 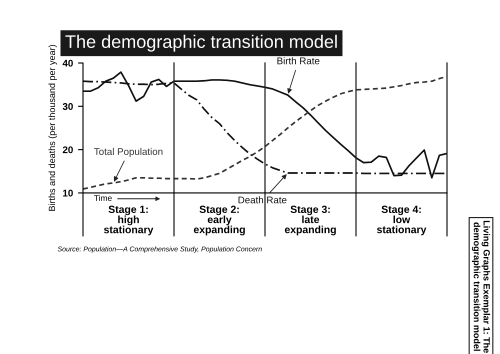 I want to click on y-tick-label: 40, so click(x=67, y=63).